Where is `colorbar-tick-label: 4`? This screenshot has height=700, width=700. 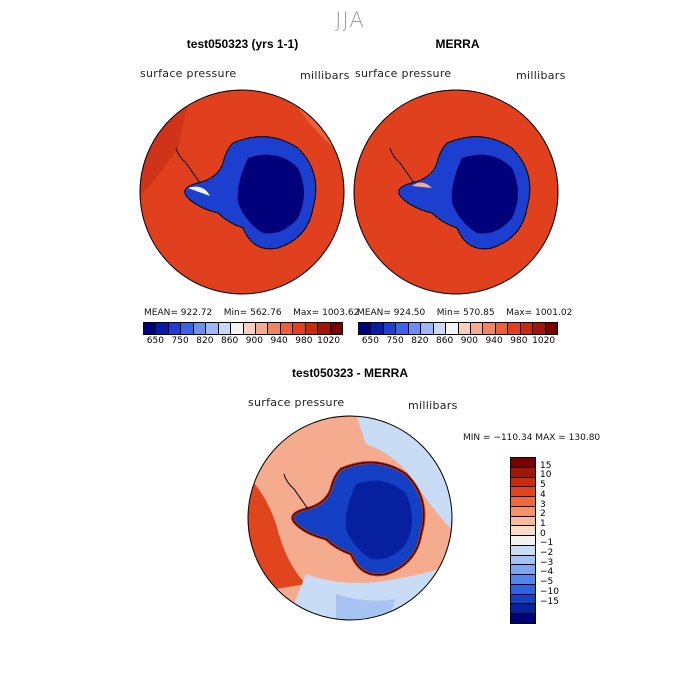 colorbar-tick-label: 4 is located at coordinates (543, 494).